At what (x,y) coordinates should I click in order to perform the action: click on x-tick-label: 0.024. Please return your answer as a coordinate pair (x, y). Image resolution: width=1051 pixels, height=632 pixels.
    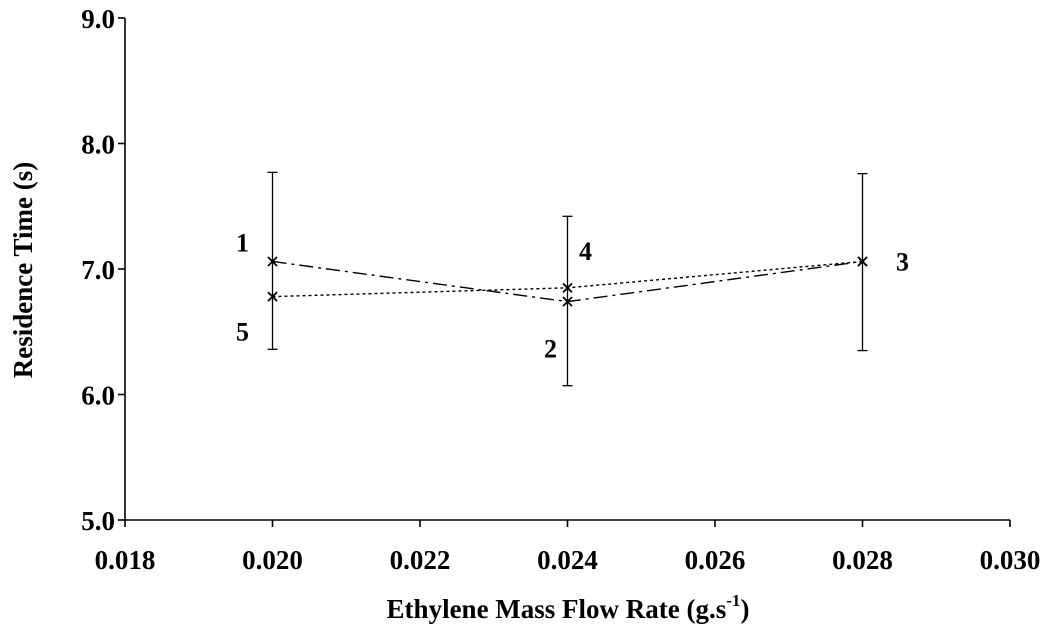
    Looking at the image, I should click on (567, 560).